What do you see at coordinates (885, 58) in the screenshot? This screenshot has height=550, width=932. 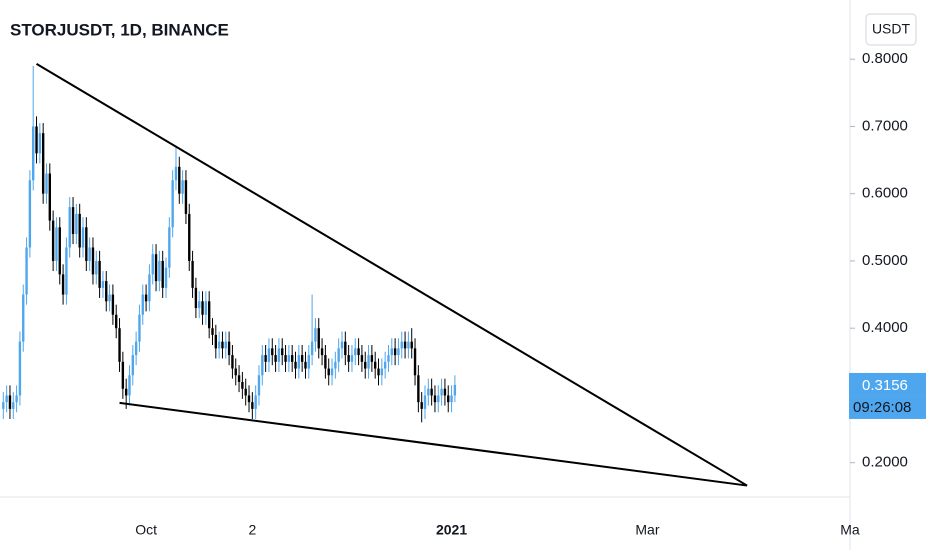 I see `y-tick-label: 0.8000` at bounding box center [885, 58].